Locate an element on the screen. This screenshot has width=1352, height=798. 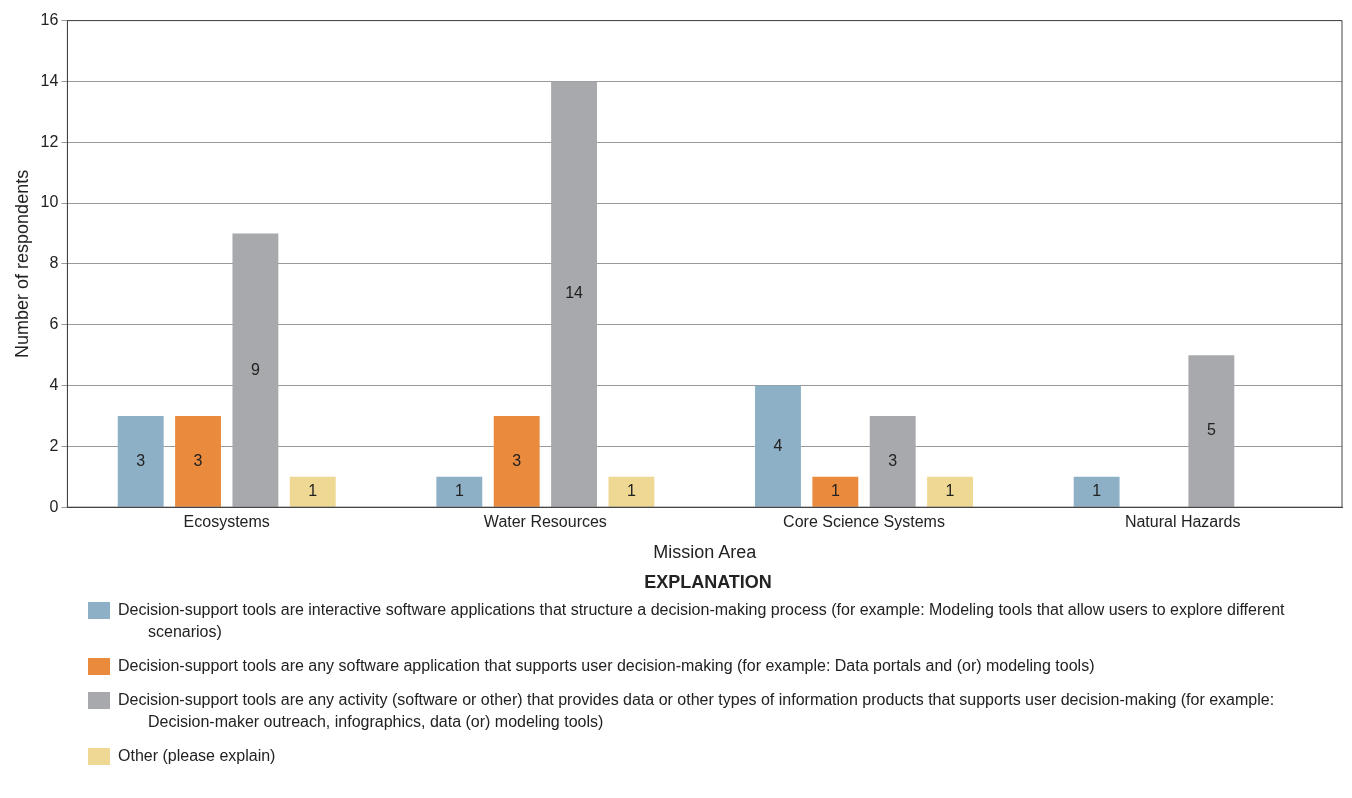
legend-label: Other (please explain) is located at coordinates (197, 756).